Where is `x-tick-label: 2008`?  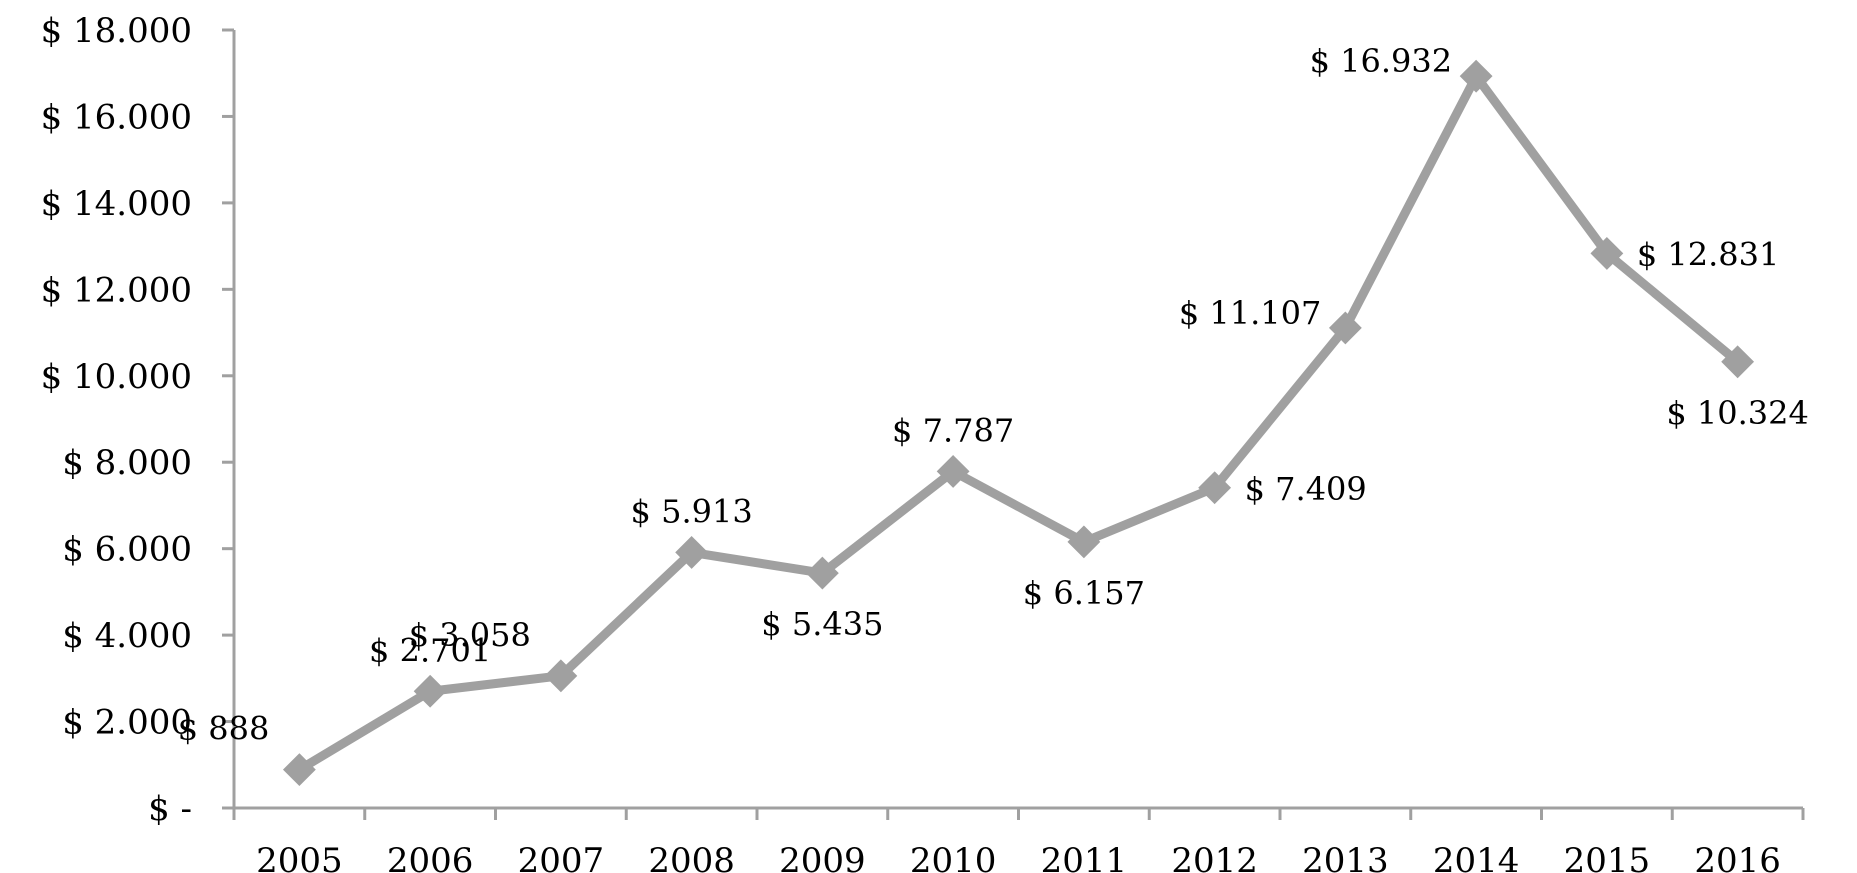
x-tick-label: 2008 is located at coordinates (691, 857).